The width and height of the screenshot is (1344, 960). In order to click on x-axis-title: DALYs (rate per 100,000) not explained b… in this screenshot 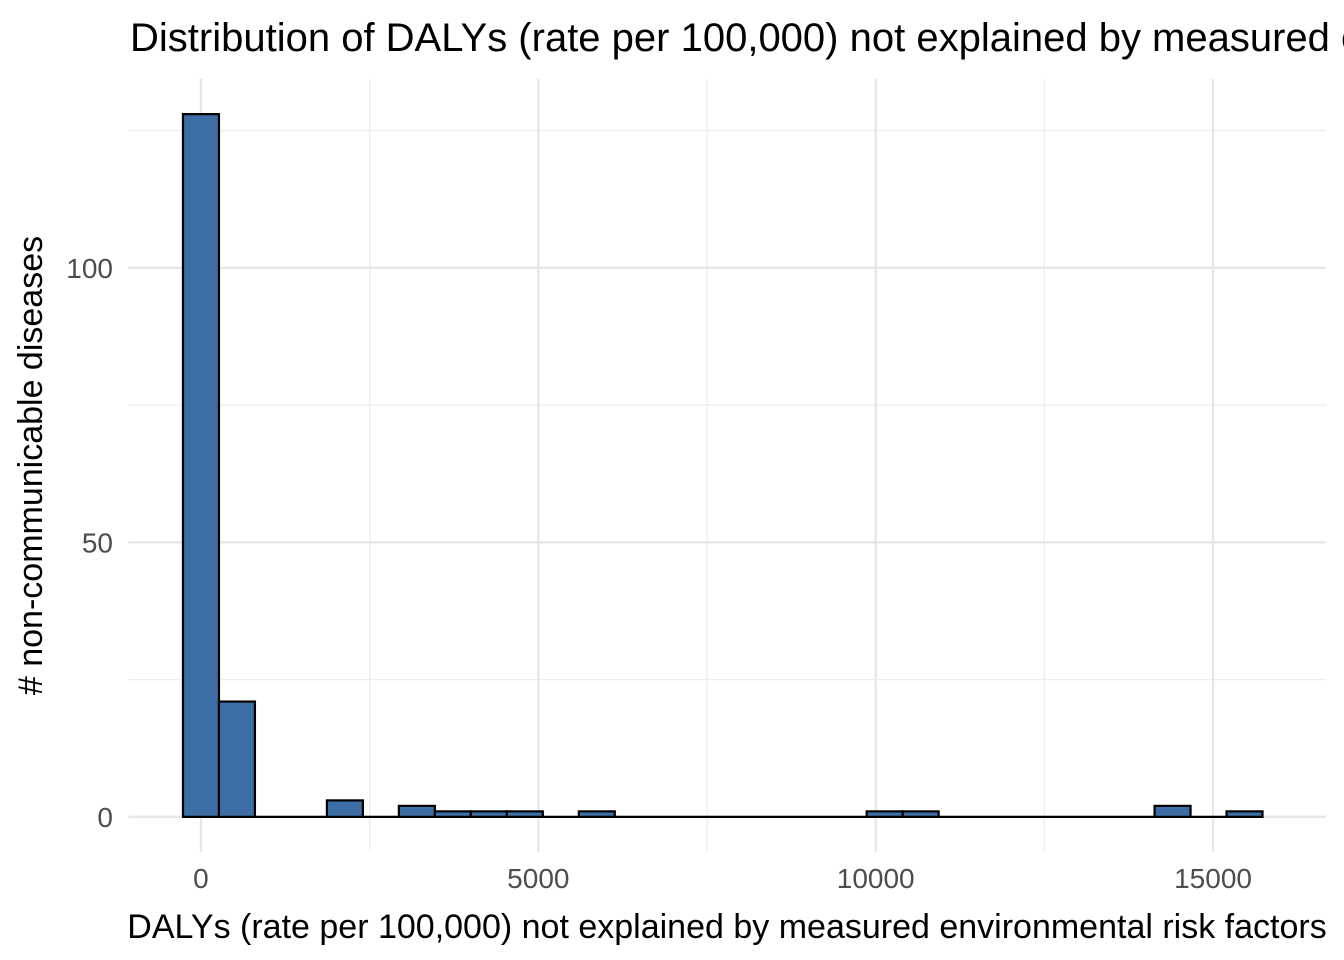, I will do `click(726, 927)`.